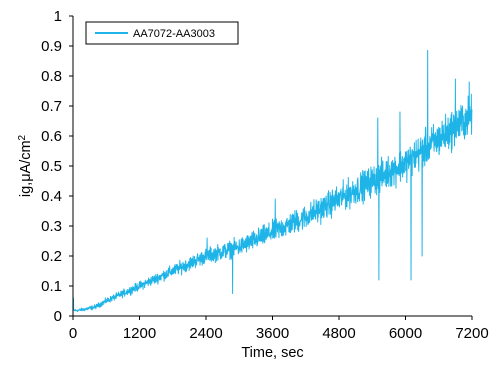 The image size is (502, 376). What do you see at coordinates (58, 16) in the screenshot?
I see `y-tick-label: 1` at bounding box center [58, 16].